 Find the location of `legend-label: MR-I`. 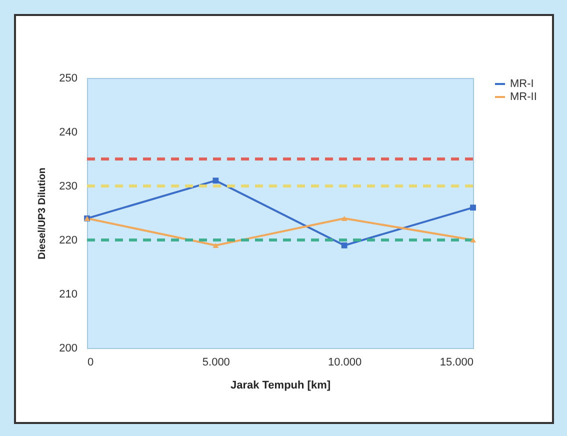

legend-label: MR-I is located at coordinates (522, 84).